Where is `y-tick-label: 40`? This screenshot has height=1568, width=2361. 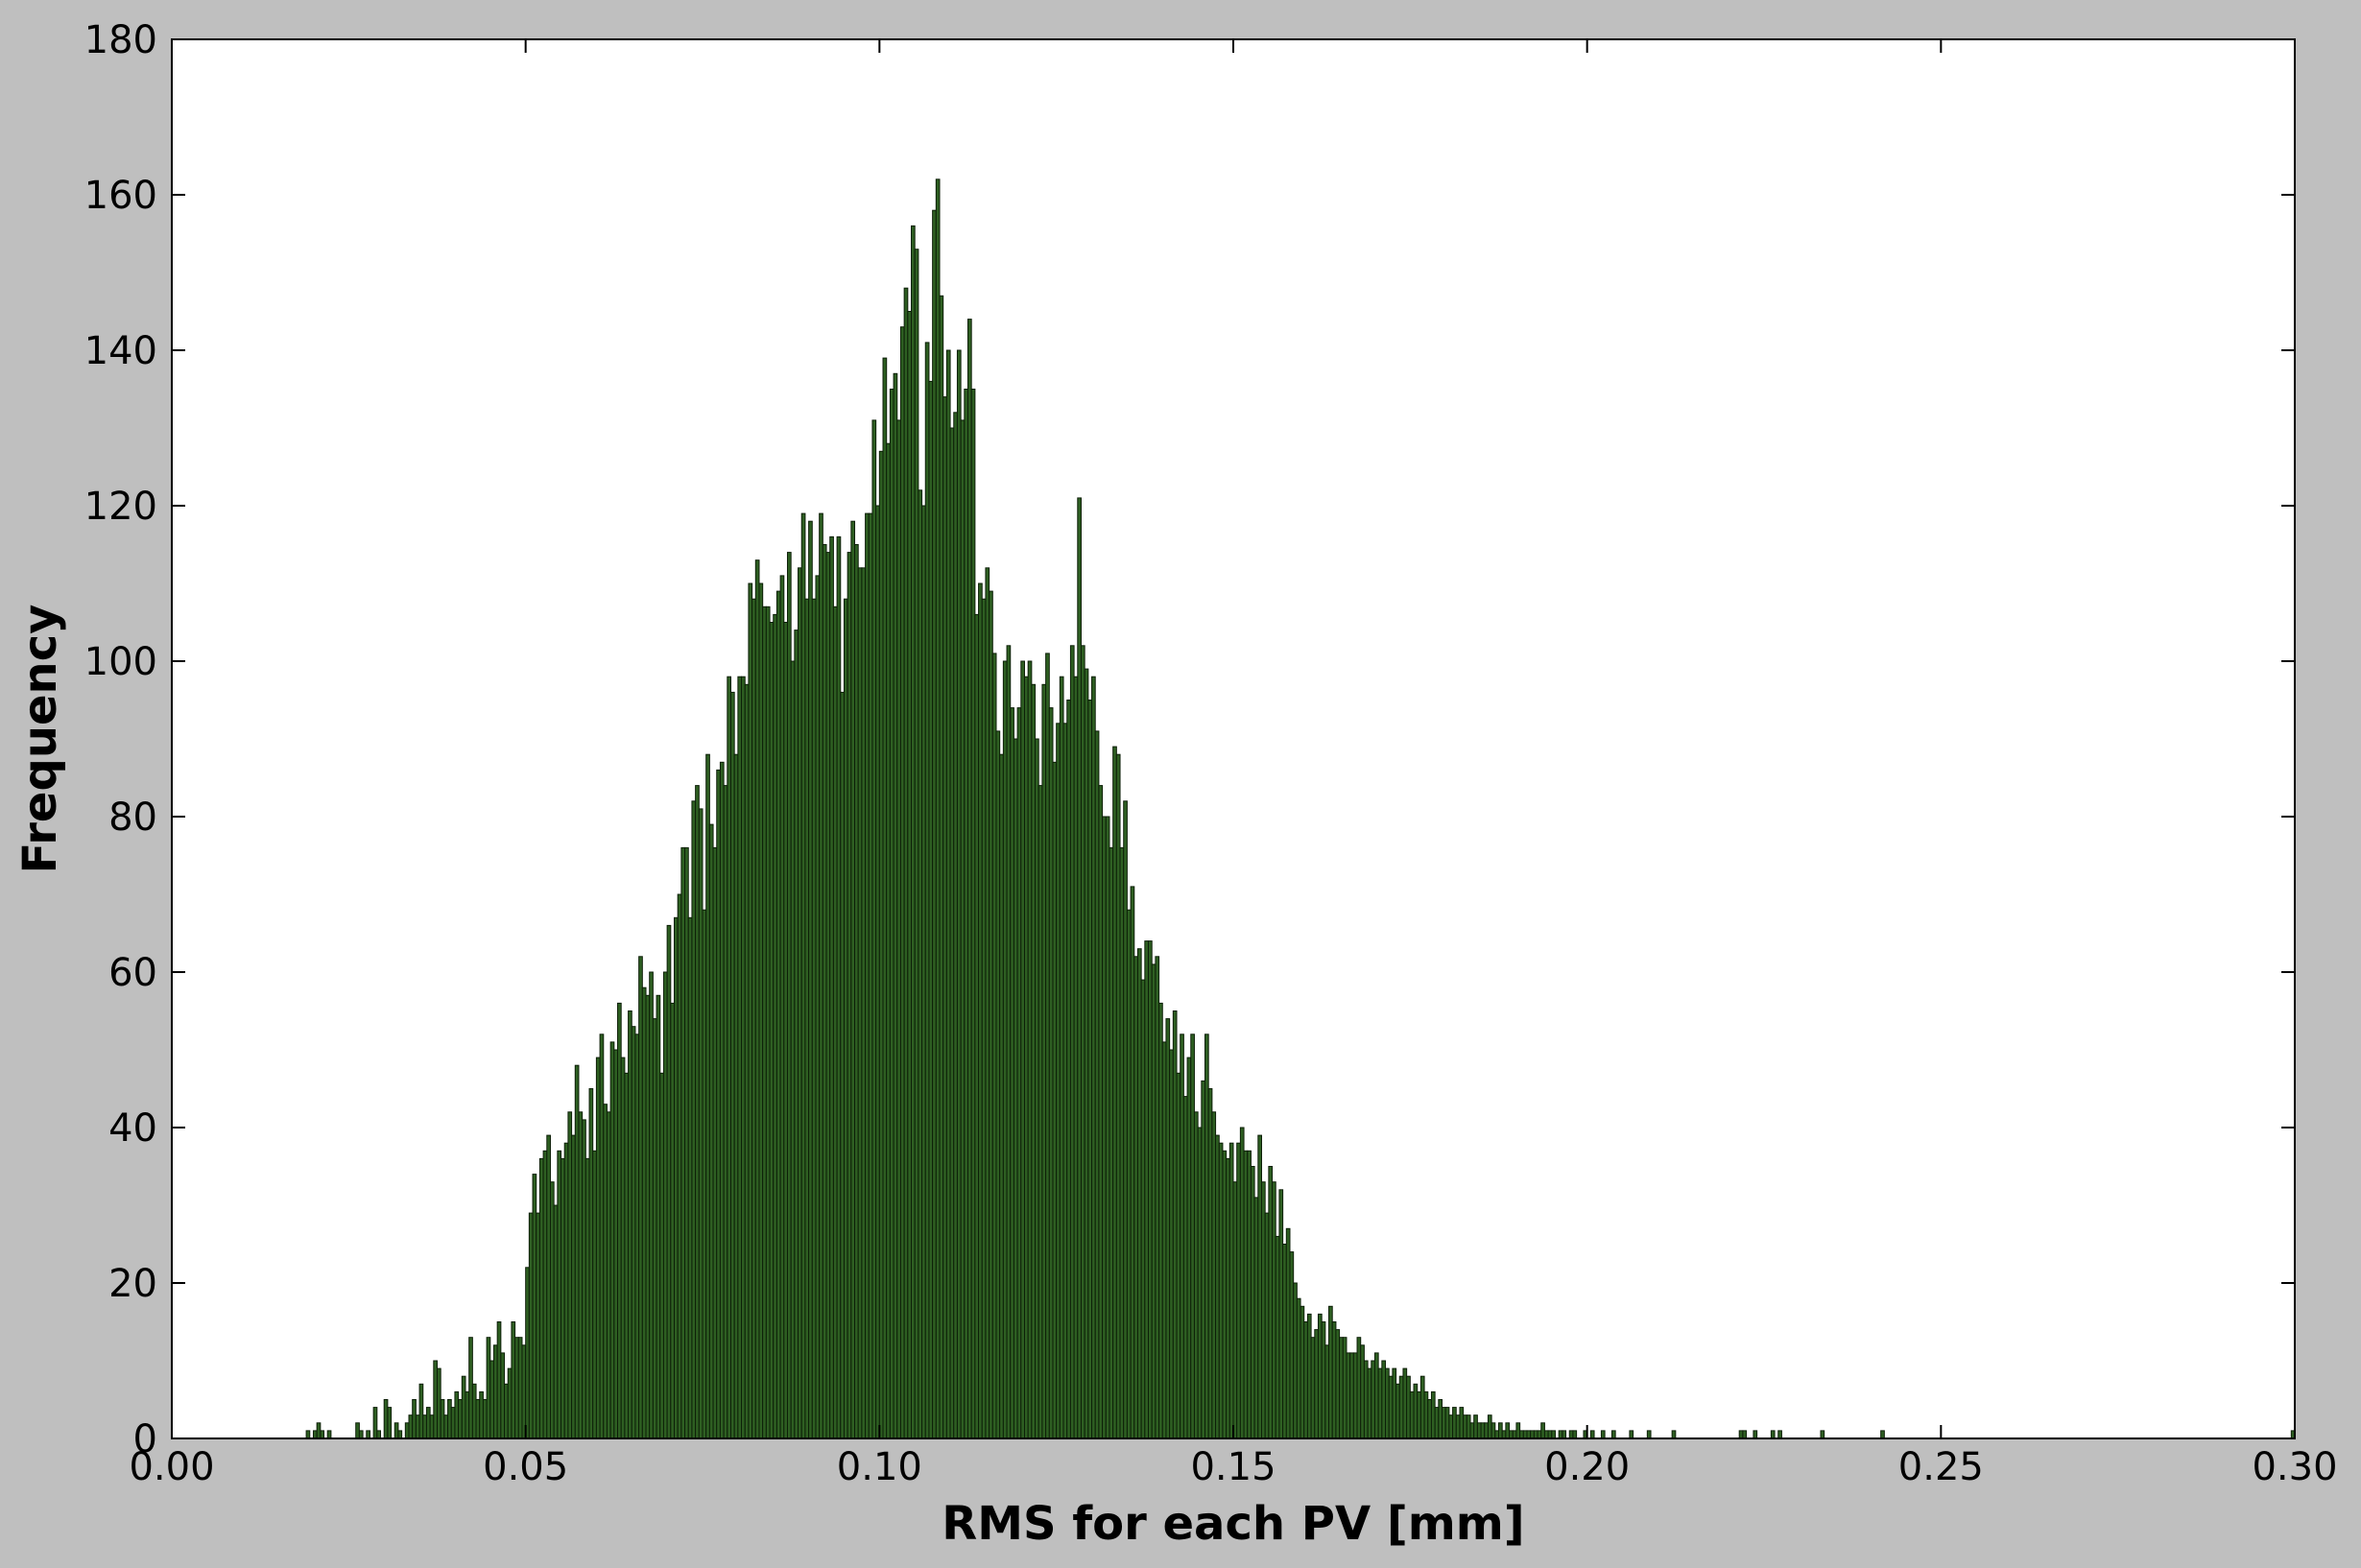
y-tick-label: 40 is located at coordinates (132, 1128).